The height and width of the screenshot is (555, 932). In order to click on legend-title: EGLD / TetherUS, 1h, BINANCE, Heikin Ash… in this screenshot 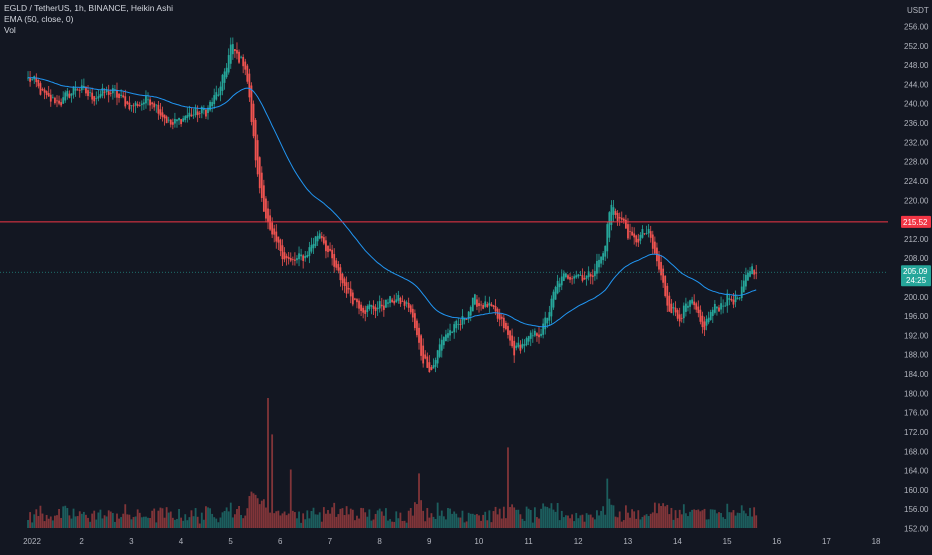, I will do `click(88, 8)`.